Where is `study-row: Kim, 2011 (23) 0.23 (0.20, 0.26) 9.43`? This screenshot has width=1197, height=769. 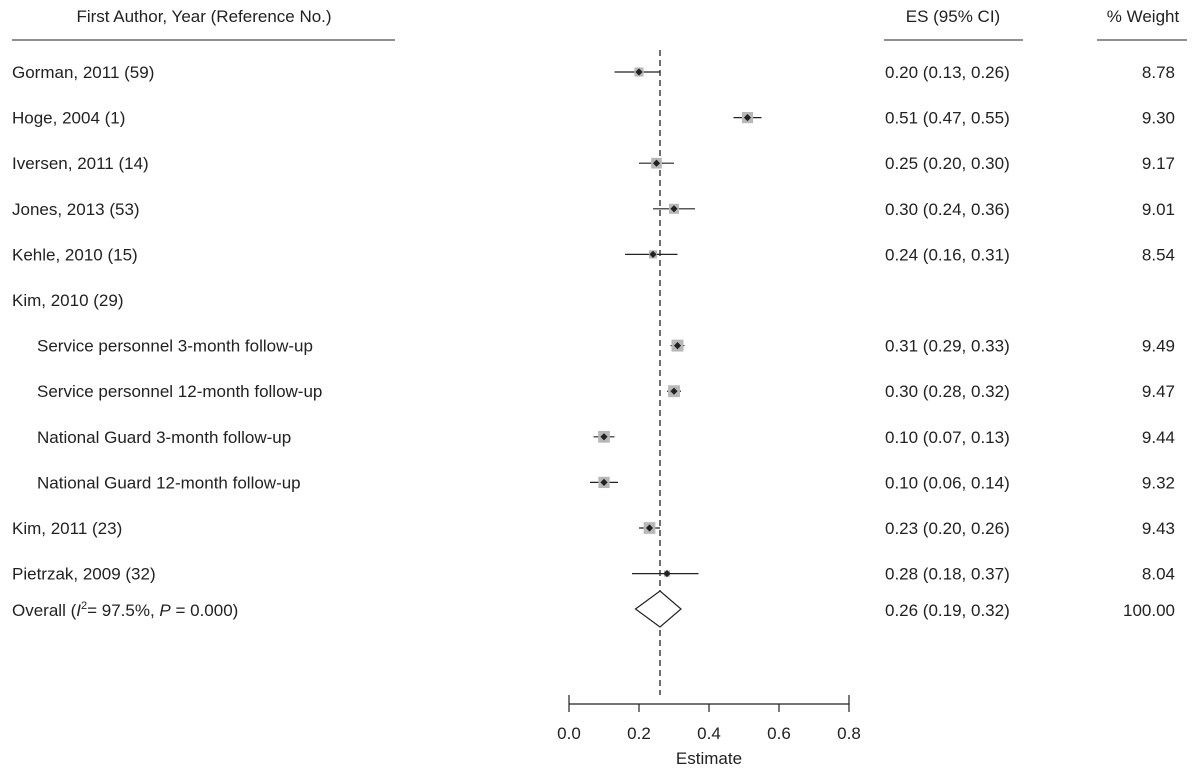
study-row: Kim, 2011 (23) 0.23 (0.20, 0.26) 9.43 is located at coordinates (593, 528).